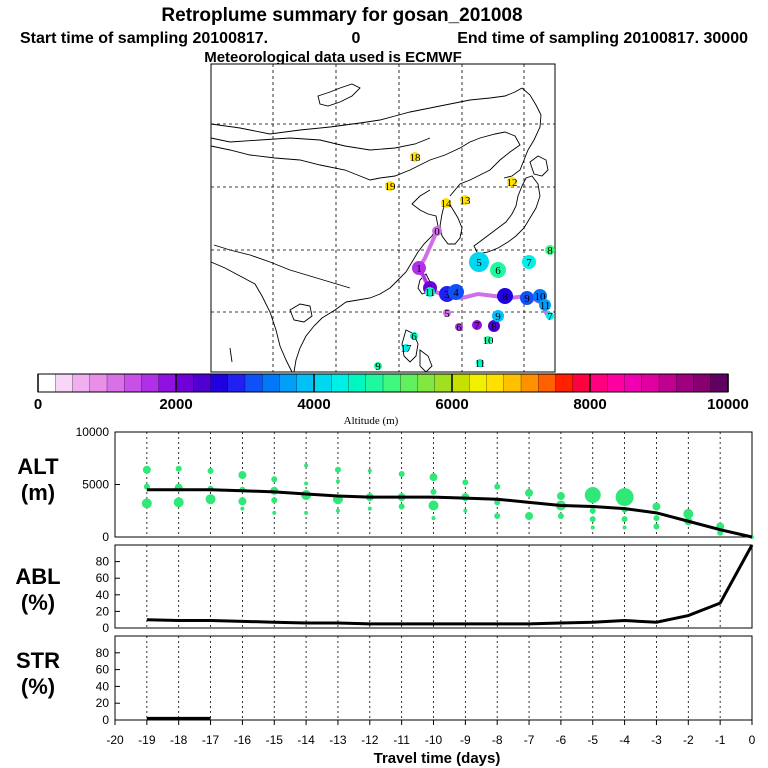  What do you see at coordinates (602, 38) in the screenshot?
I see `end-time-label: End time of sampling 20100817. 30000` at bounding box center [602, 38].